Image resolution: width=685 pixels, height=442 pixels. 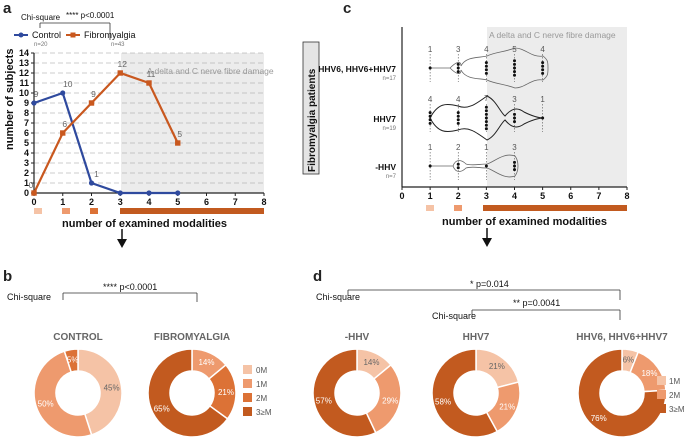 What do you see at coordinates (206, 362) in the screenshot?
I see `b-slice-label: 14%` at bounding box center [206, 362].